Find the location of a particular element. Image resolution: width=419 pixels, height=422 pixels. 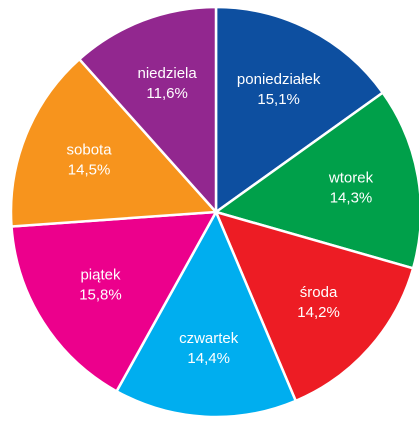

slice-value-label: 11,6% is located at coordinates (166, 93).